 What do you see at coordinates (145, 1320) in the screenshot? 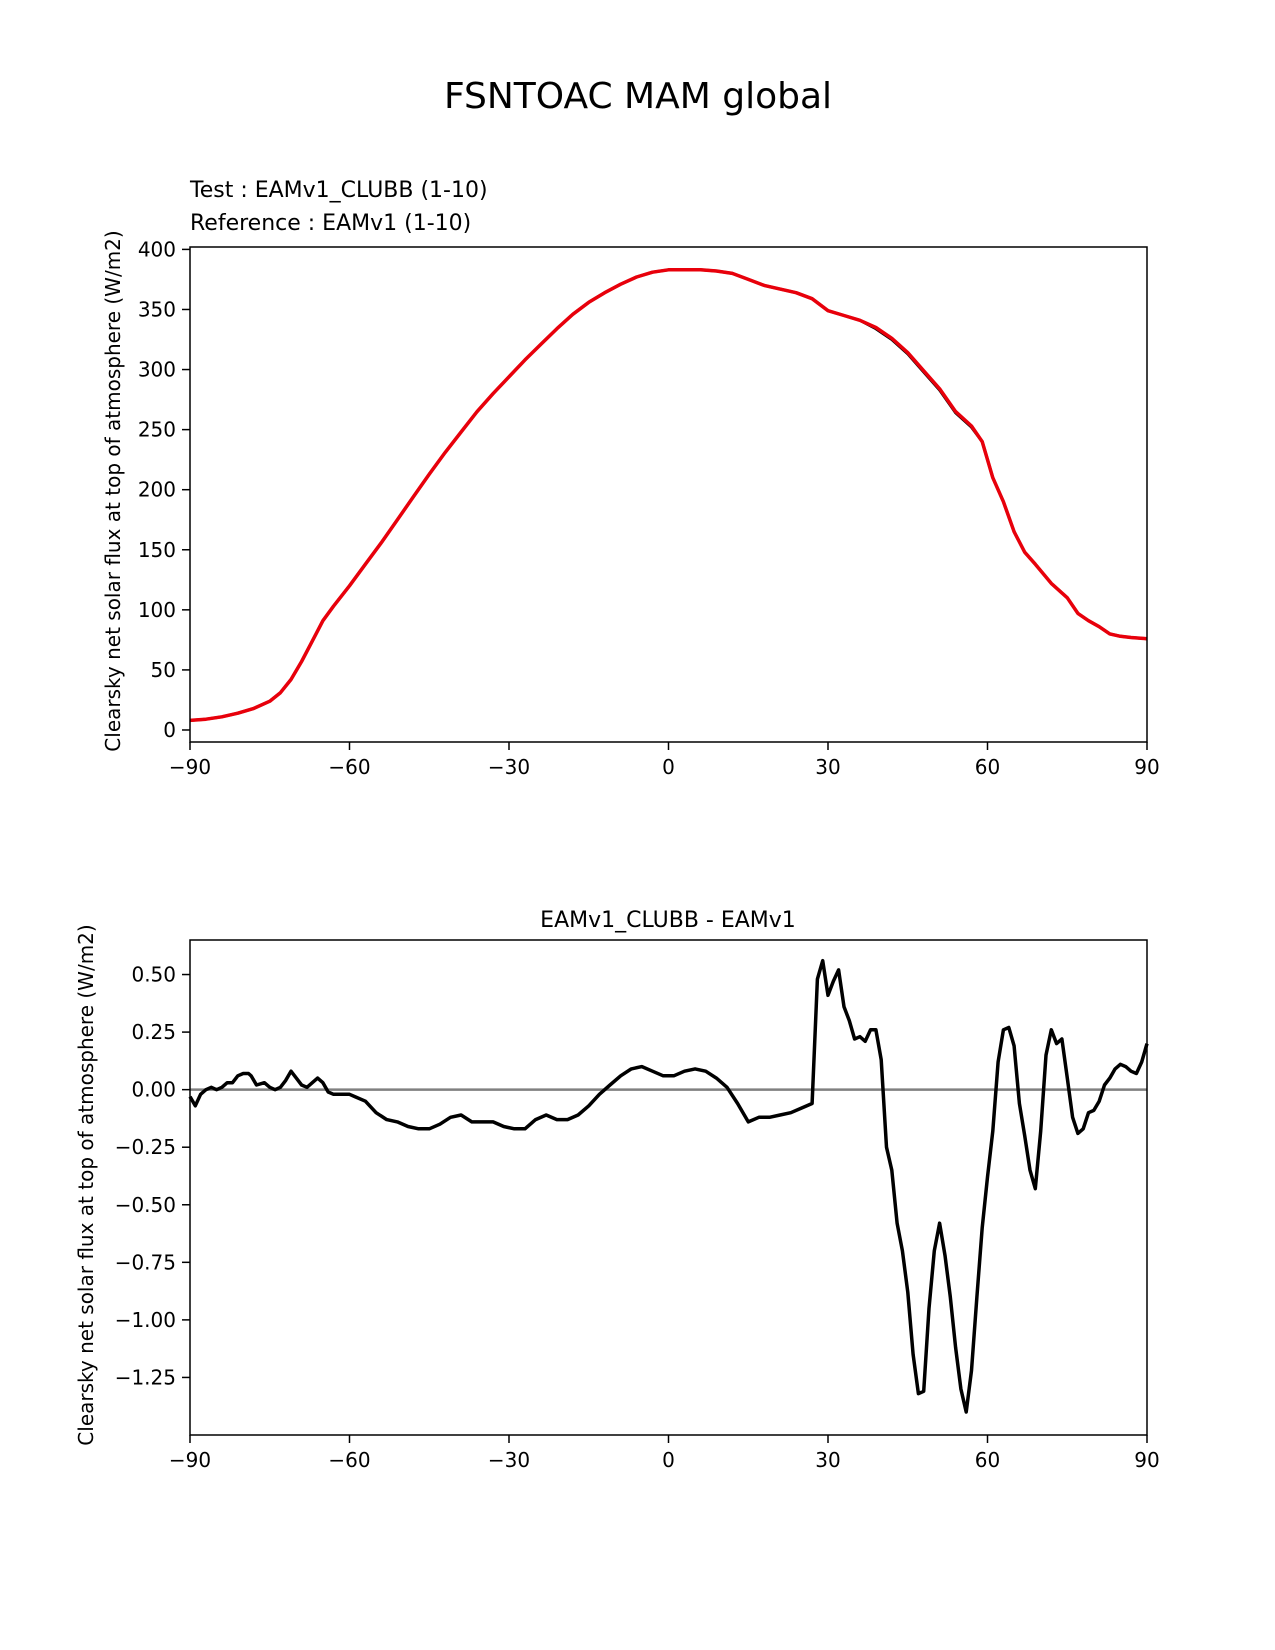
I see `y-tick-label: −1.00` at bounding box center [145, 1320].